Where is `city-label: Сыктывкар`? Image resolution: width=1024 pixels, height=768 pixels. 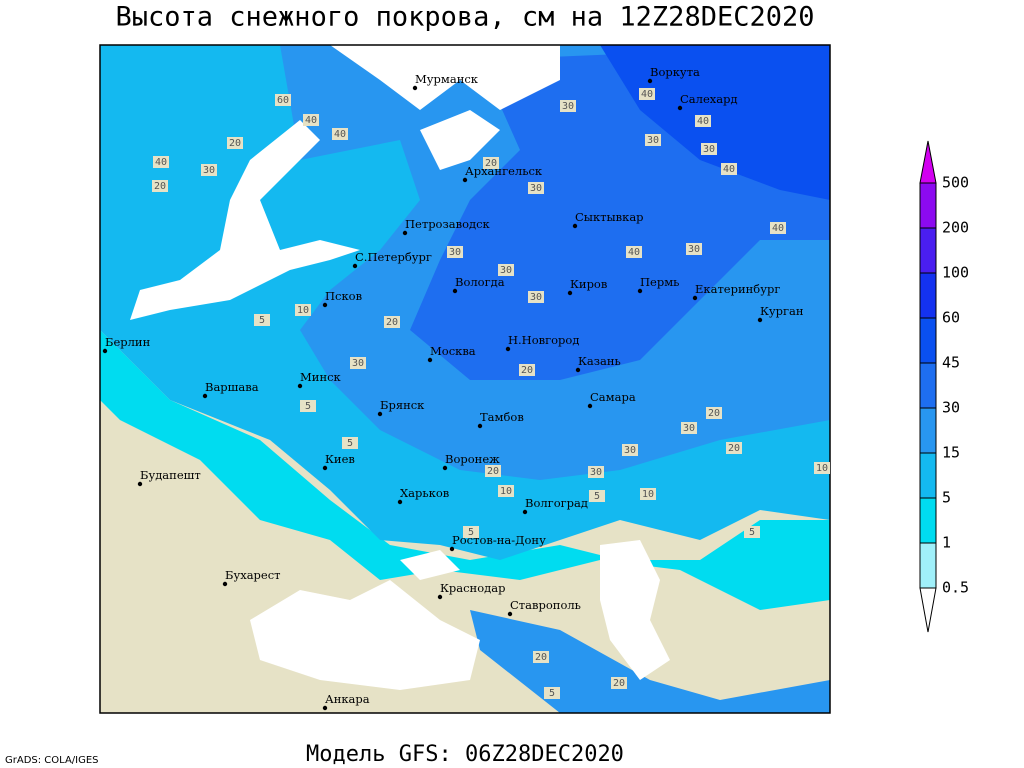 city-label: Сыктывкар is located at coordinates (609, 217).